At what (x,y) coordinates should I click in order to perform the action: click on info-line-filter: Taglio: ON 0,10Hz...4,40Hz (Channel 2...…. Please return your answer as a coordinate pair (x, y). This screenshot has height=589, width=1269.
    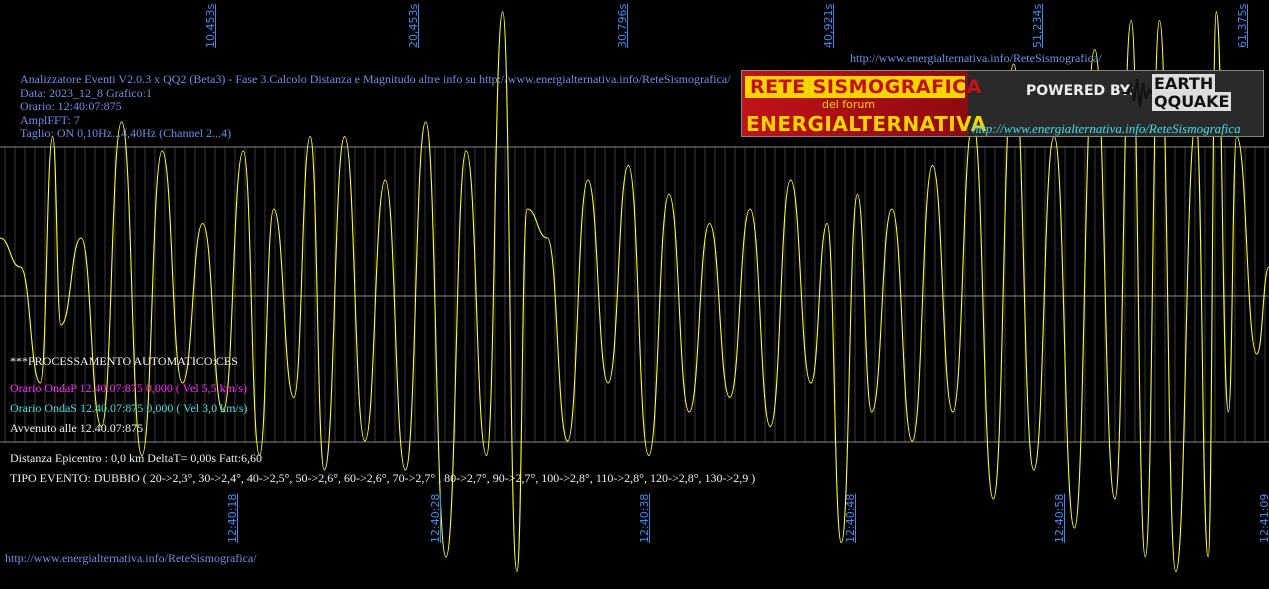
    Looking at the image, I should click on (126, 133).